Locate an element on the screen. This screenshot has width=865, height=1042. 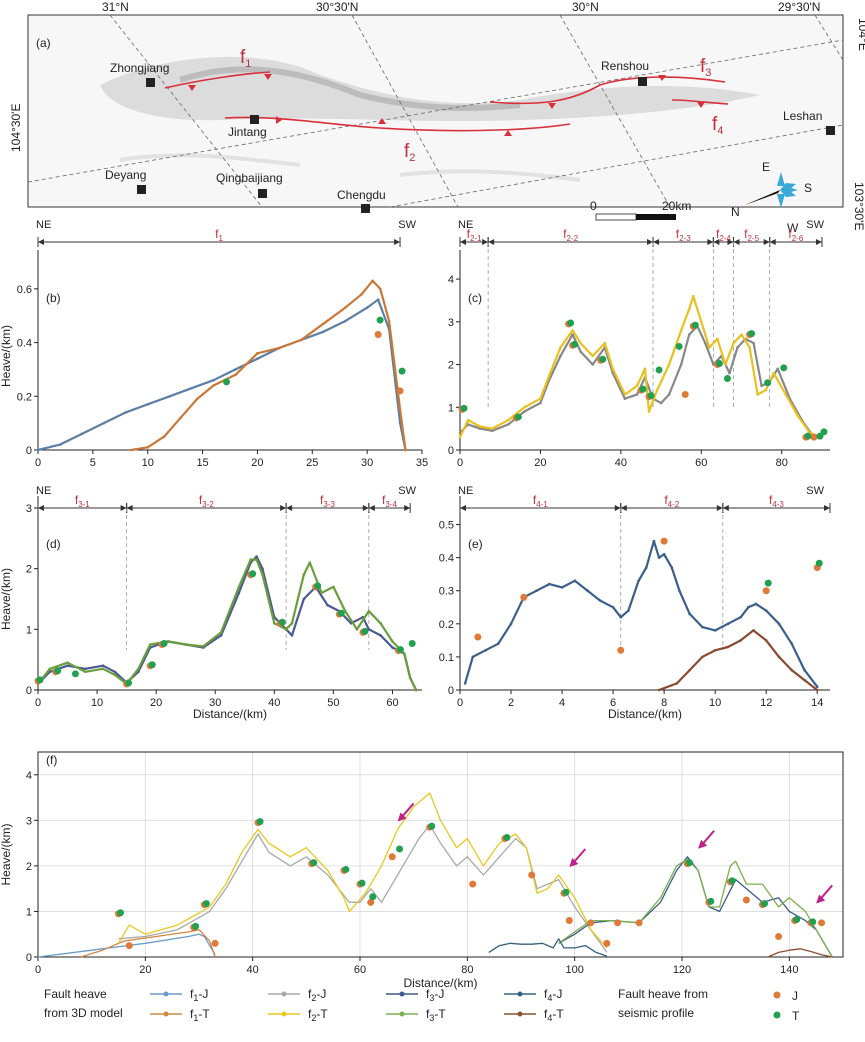
segment-label: f4-1 is located at coordinates (540, 501).